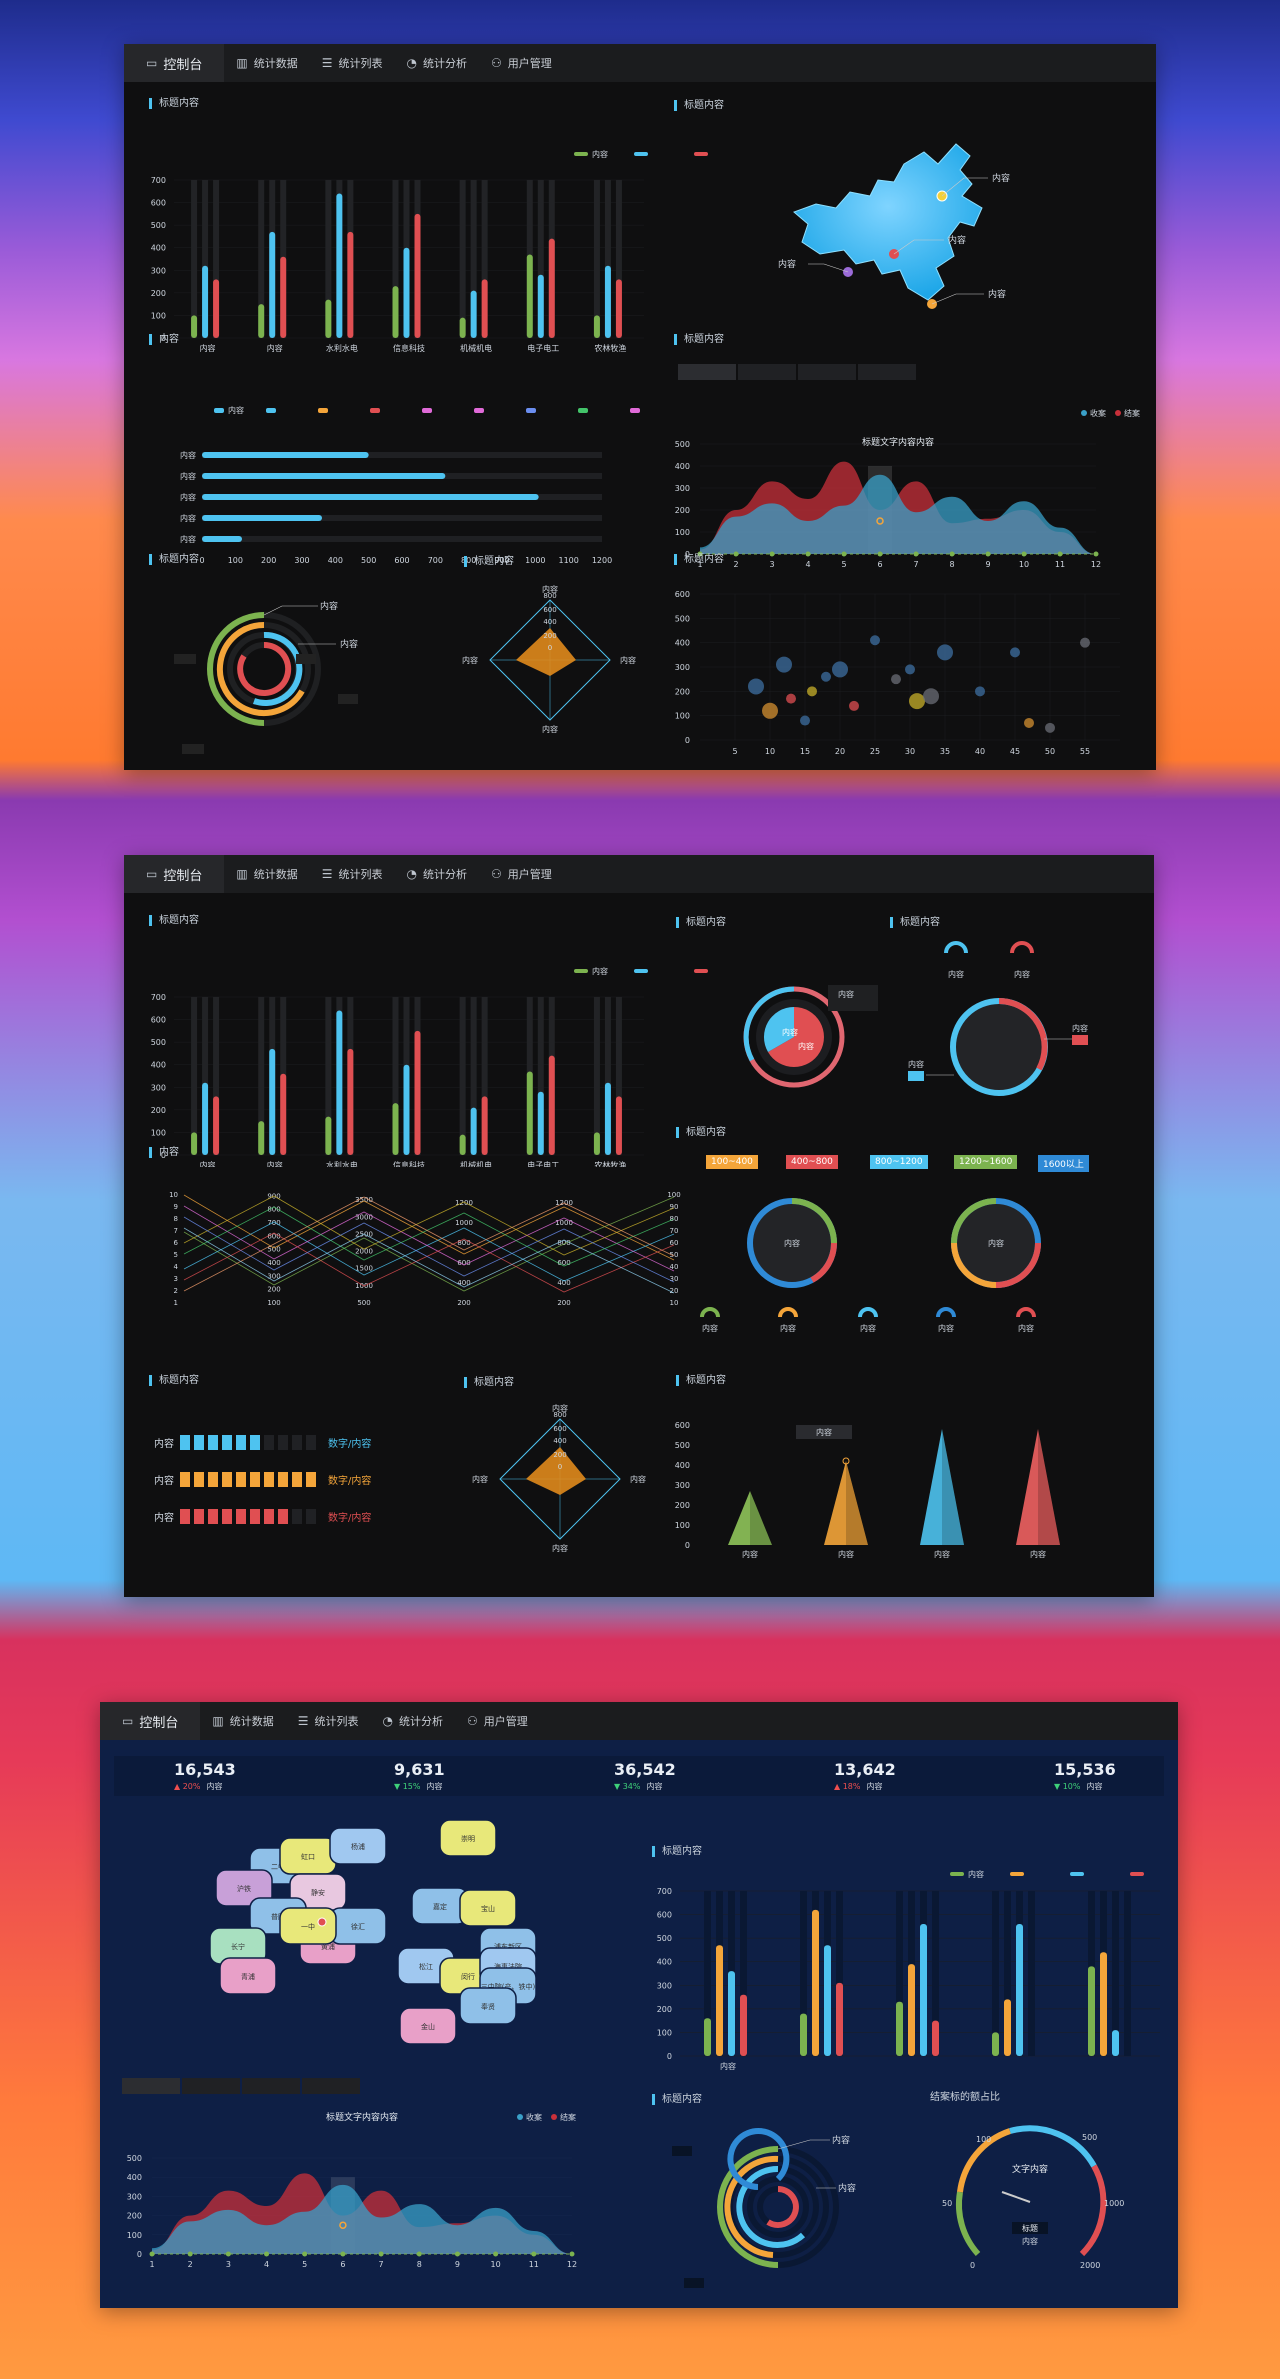 Image resolution: width=1280 pixels, height=2379 pixels. I want to click on range-tag: 400~800, so click(812, 1162).